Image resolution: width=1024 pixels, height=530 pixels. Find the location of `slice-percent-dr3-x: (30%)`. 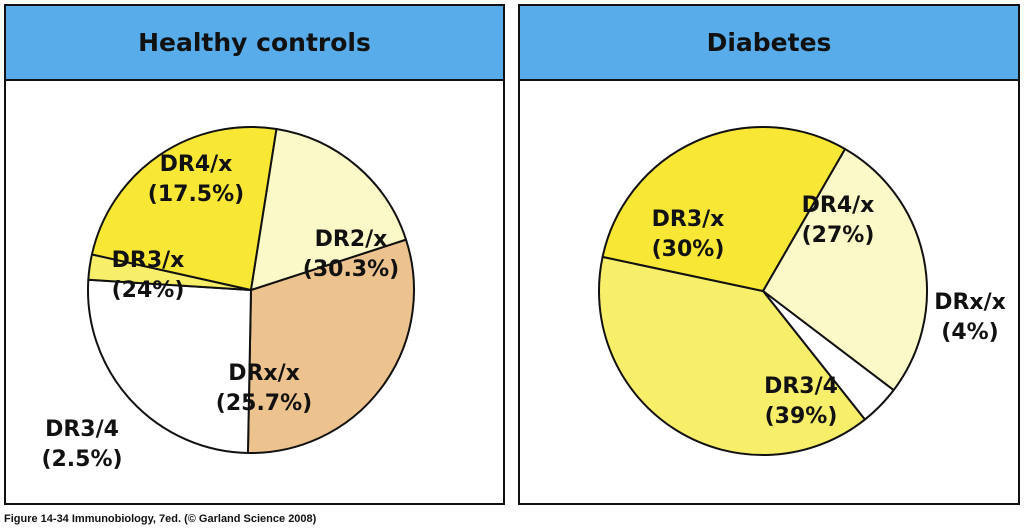

slice-percent-dr3-x: (30%) is located at coordinates (688, 249).